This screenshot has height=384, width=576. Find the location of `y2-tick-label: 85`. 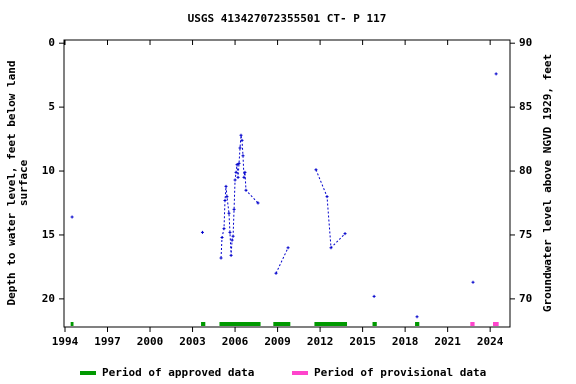

y2-tick-label: 85 is located at coordinates (525, 106).